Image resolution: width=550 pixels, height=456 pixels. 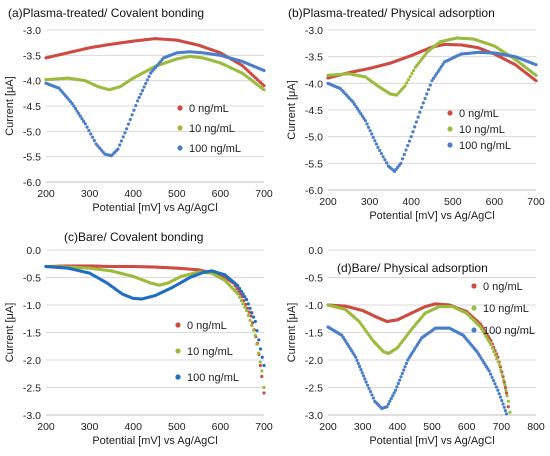 What do you see at coordinates (133, 427) in the screenshot?
I see `x-tick-label: 400` at bounding box center [133, 427].